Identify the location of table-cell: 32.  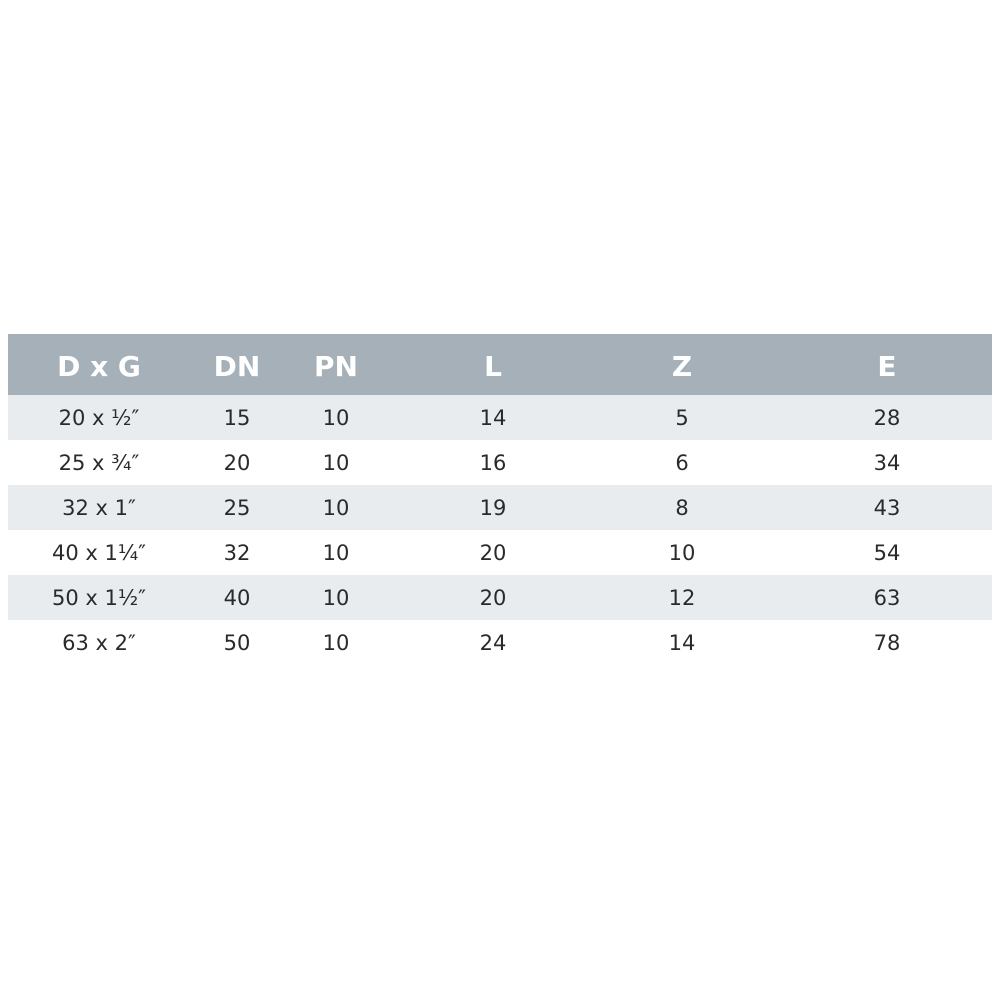
(237, 552).